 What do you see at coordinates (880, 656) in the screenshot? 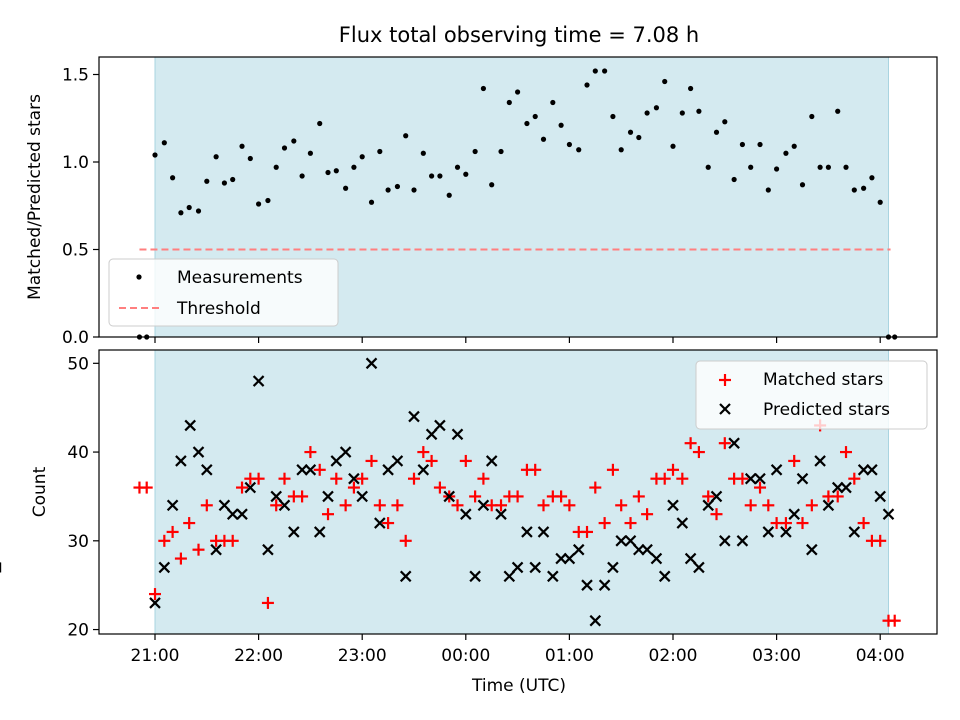
I see `x-tick-label: 04:00` at bounding box center [880, 656].